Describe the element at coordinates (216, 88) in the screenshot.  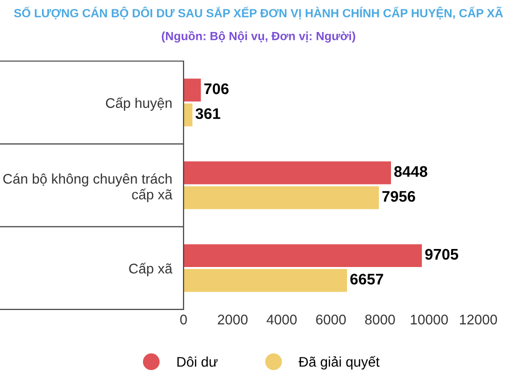
I see `data-label: 706` at that location.